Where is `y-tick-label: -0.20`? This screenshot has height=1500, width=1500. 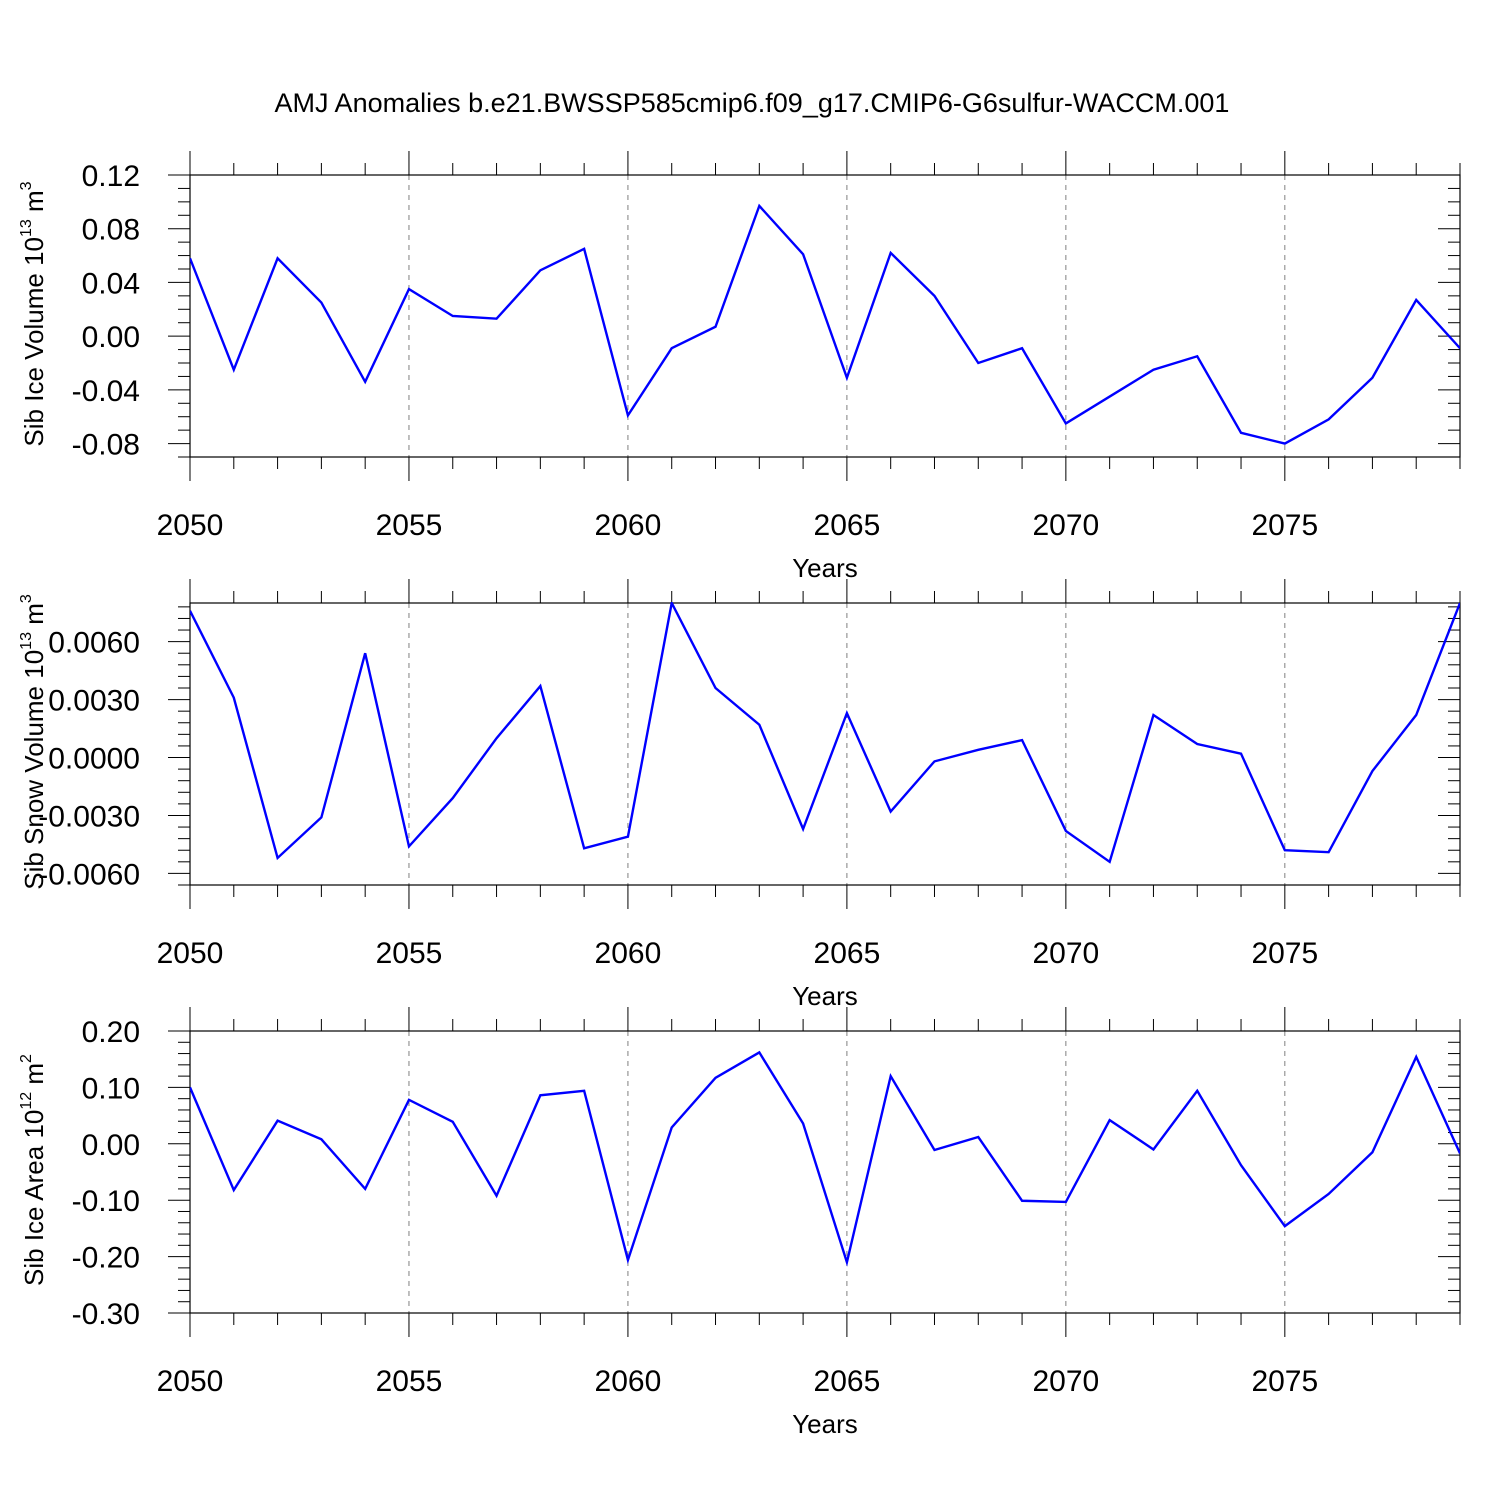
y-tick-label: -0.20 is located at coordinates (106, 1258).